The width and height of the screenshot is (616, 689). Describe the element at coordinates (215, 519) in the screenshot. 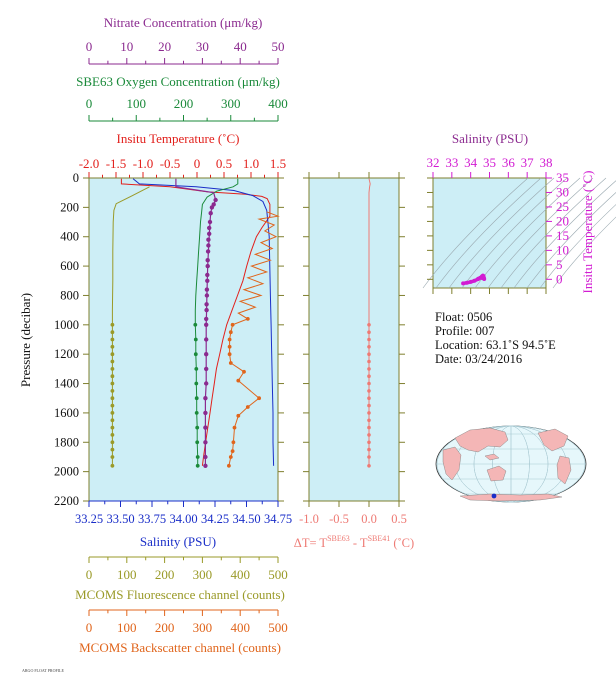

I see `salinity-axis-tick-label: 34.25` at that location.